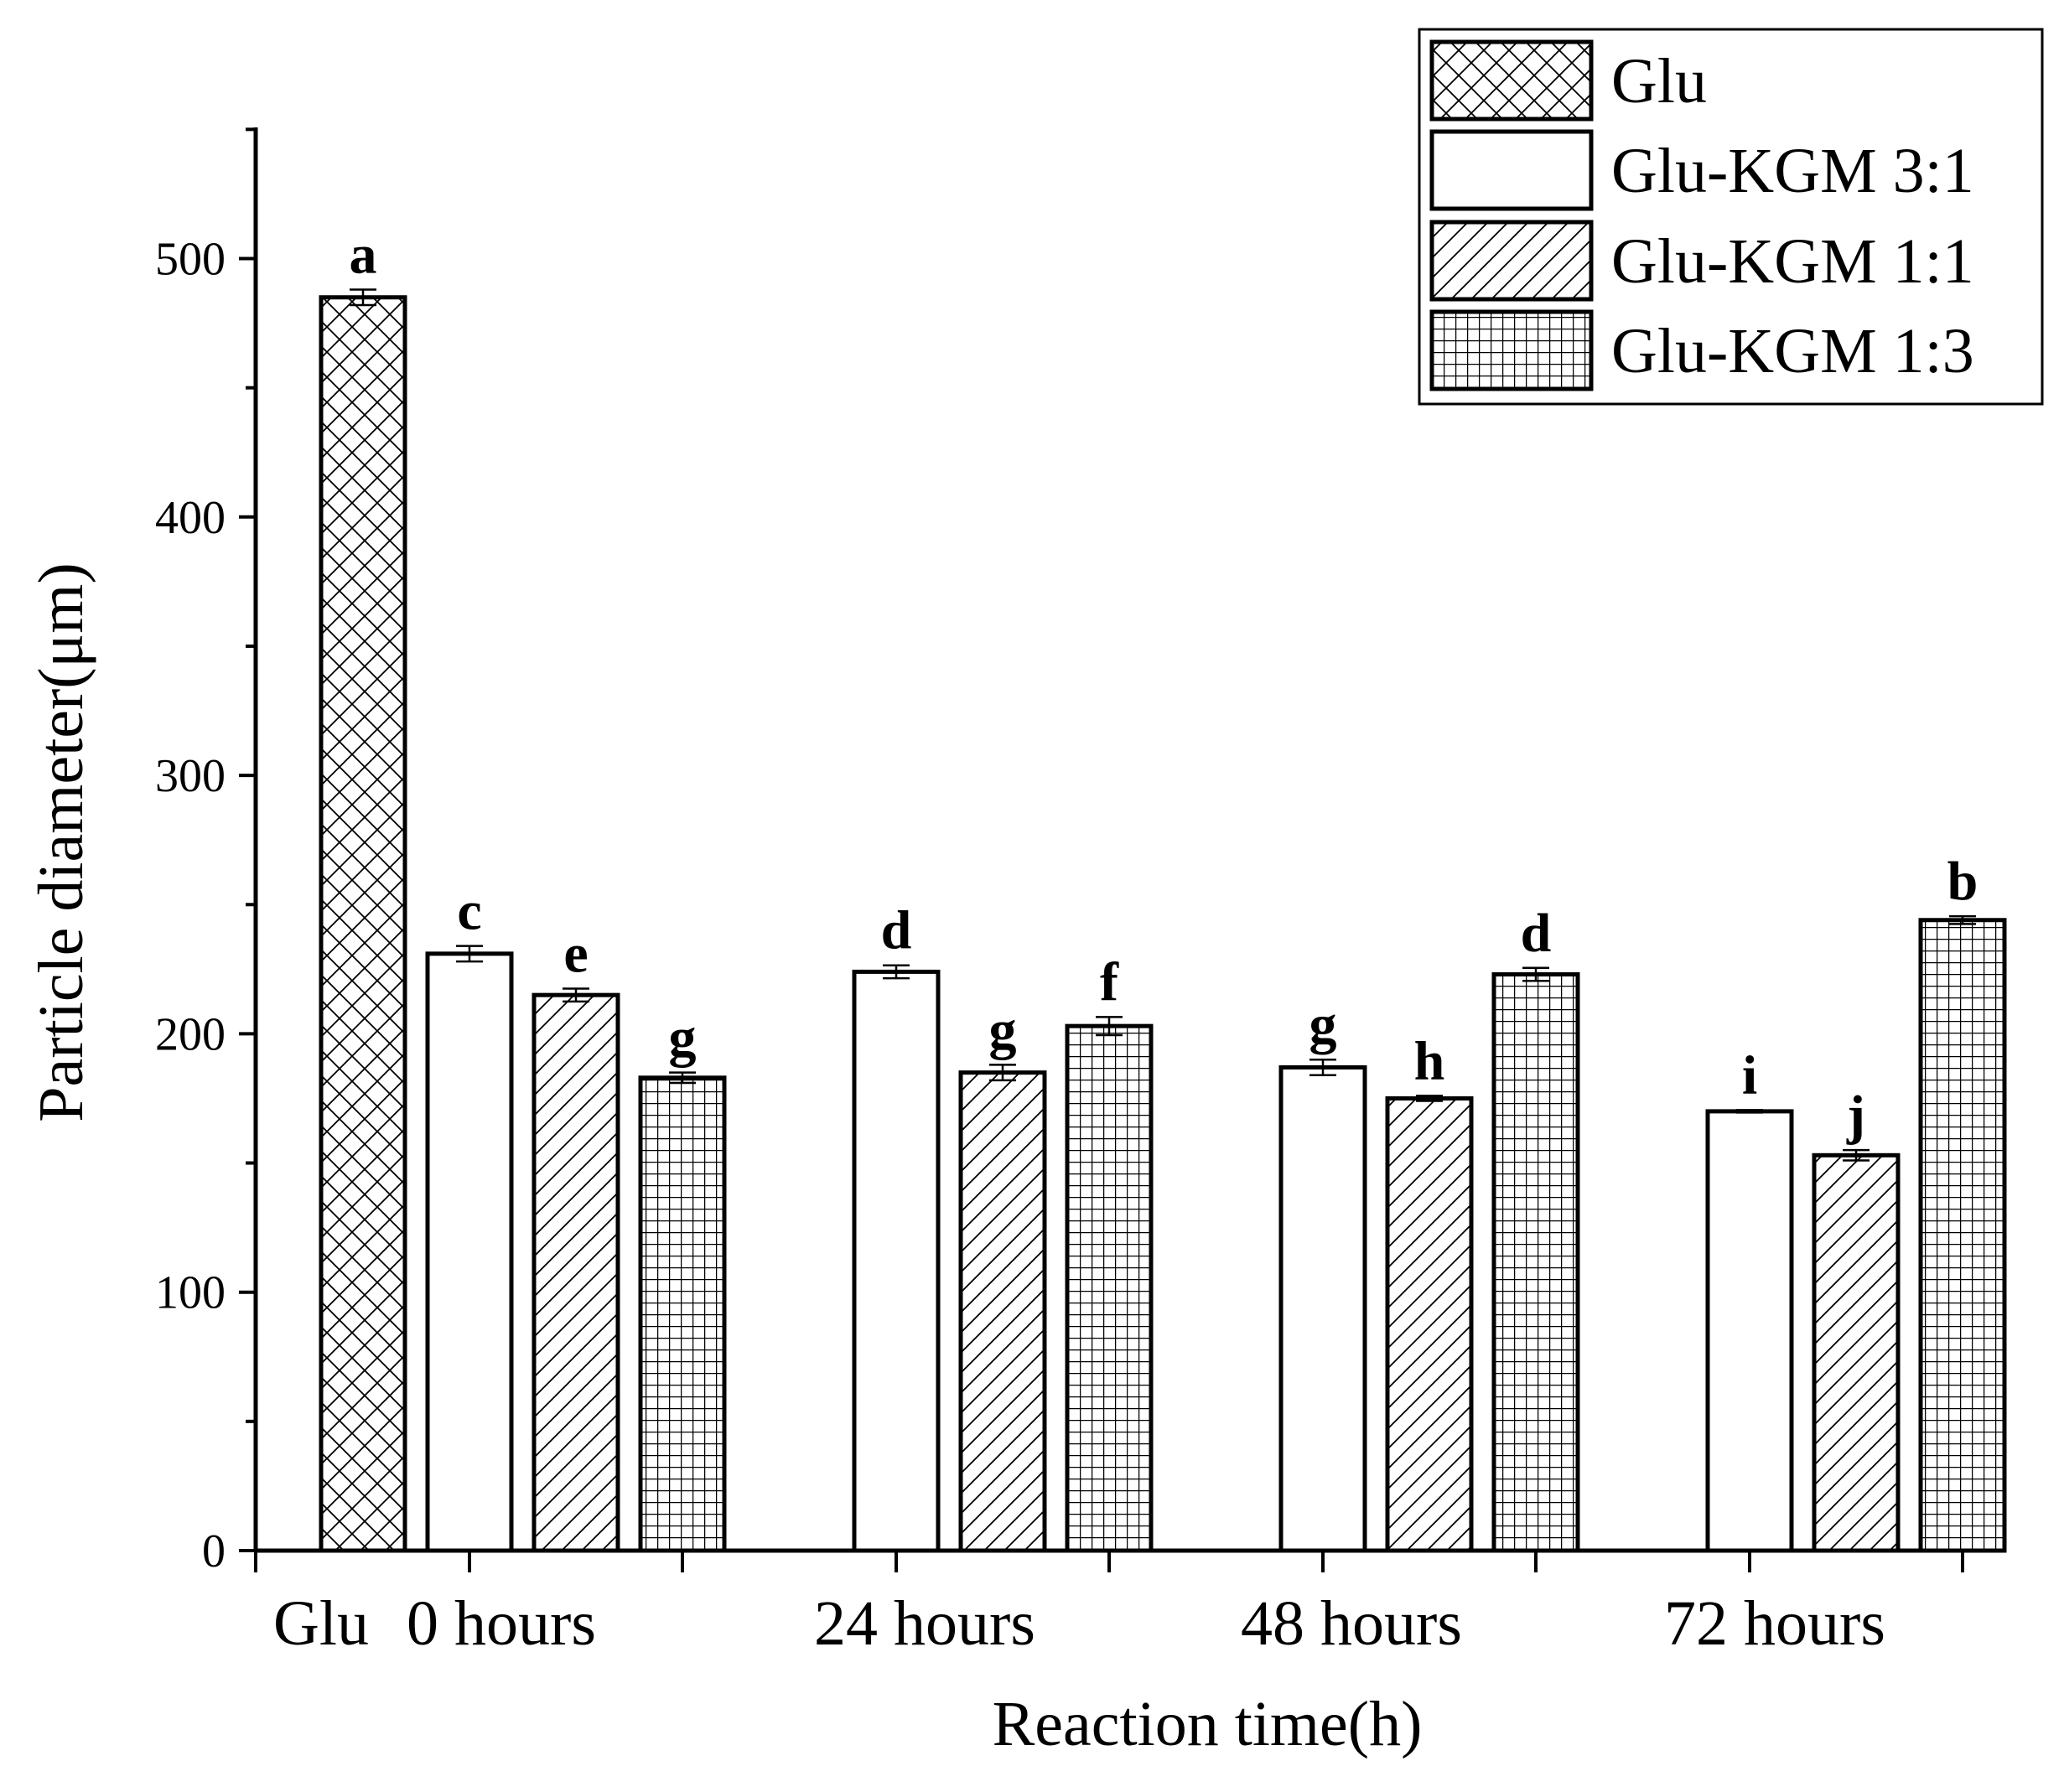 The width and height of the screenshot is (2064, 1792). What do you see at coordinates (1792, 351) in the screenshot?
I see `legend-label: Glu-KGM 1:3` at bounding box center [1792, 351].